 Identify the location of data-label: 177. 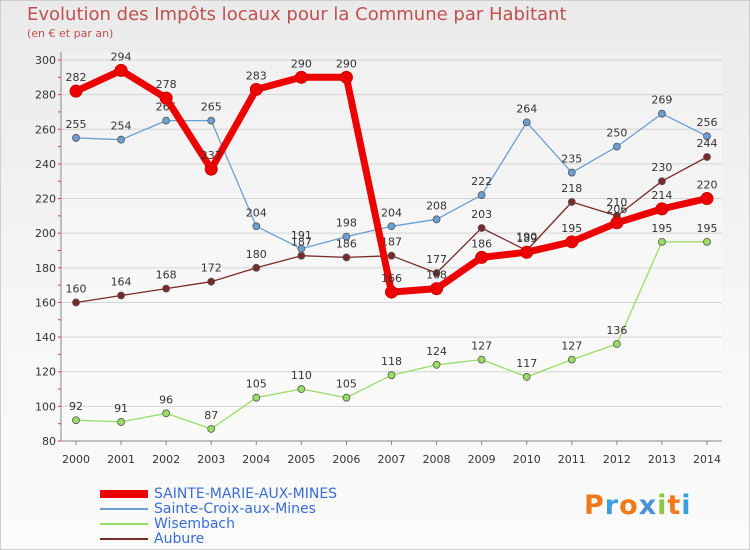
(436, 259).